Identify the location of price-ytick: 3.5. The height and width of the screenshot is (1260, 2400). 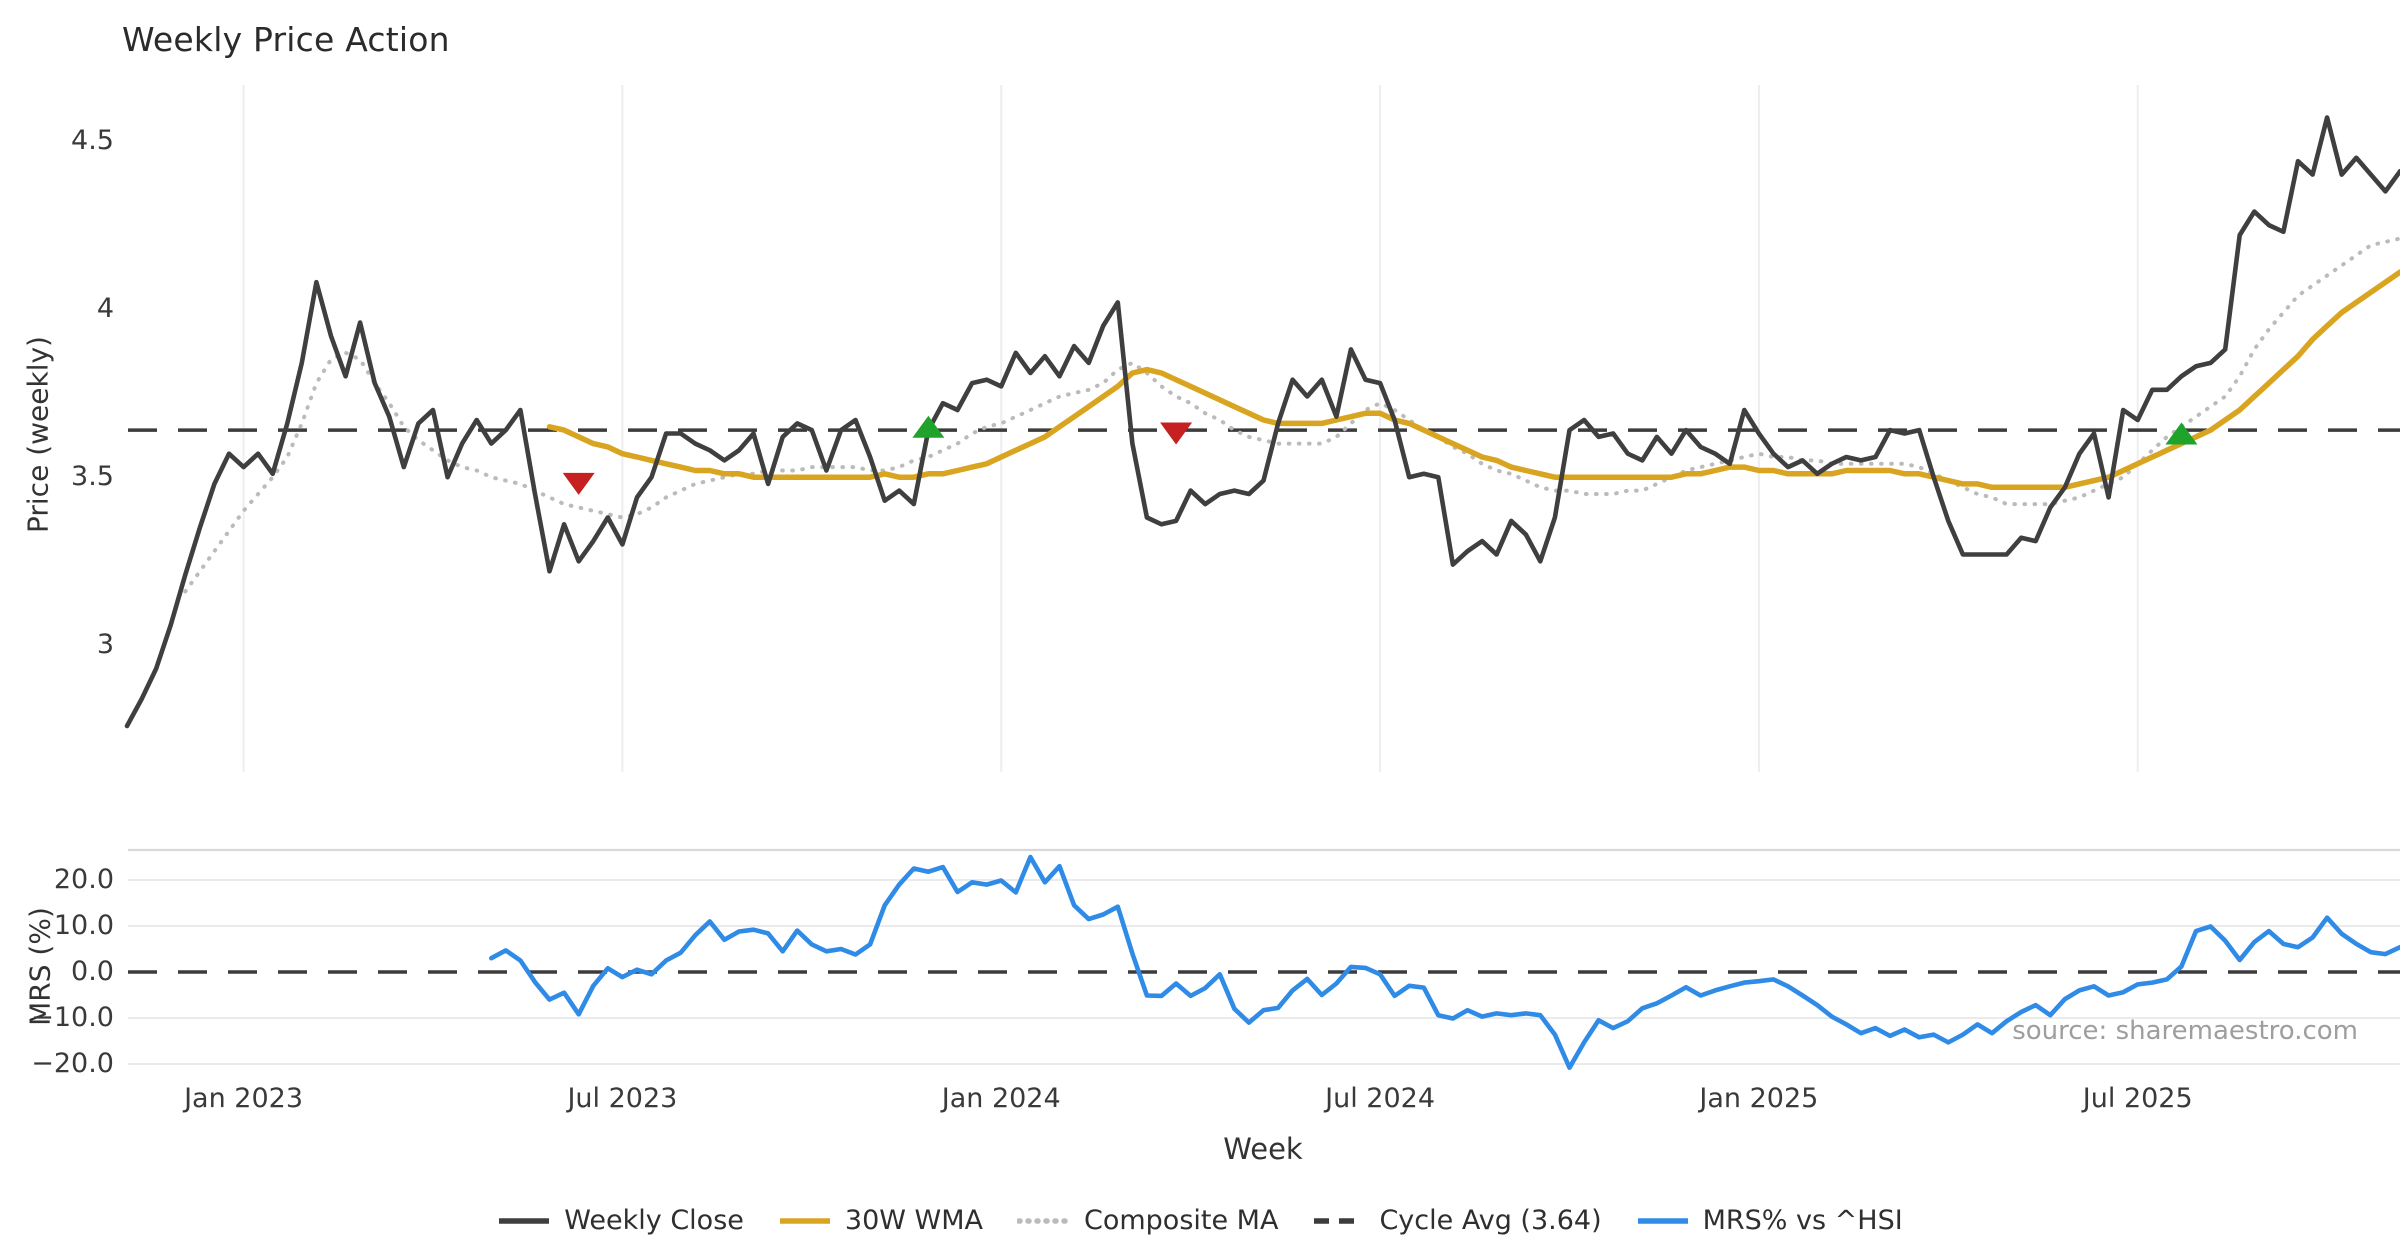
(92, 477).